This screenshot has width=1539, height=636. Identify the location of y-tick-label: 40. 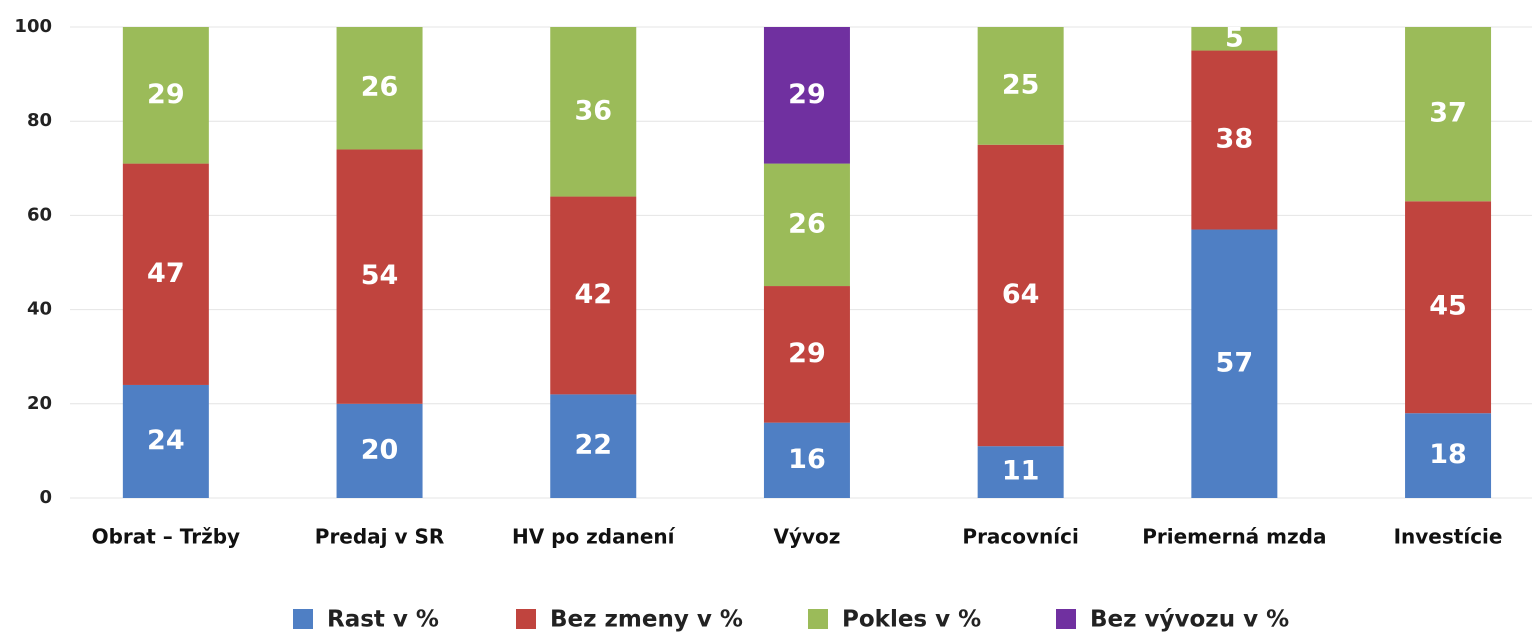
(39, 309).